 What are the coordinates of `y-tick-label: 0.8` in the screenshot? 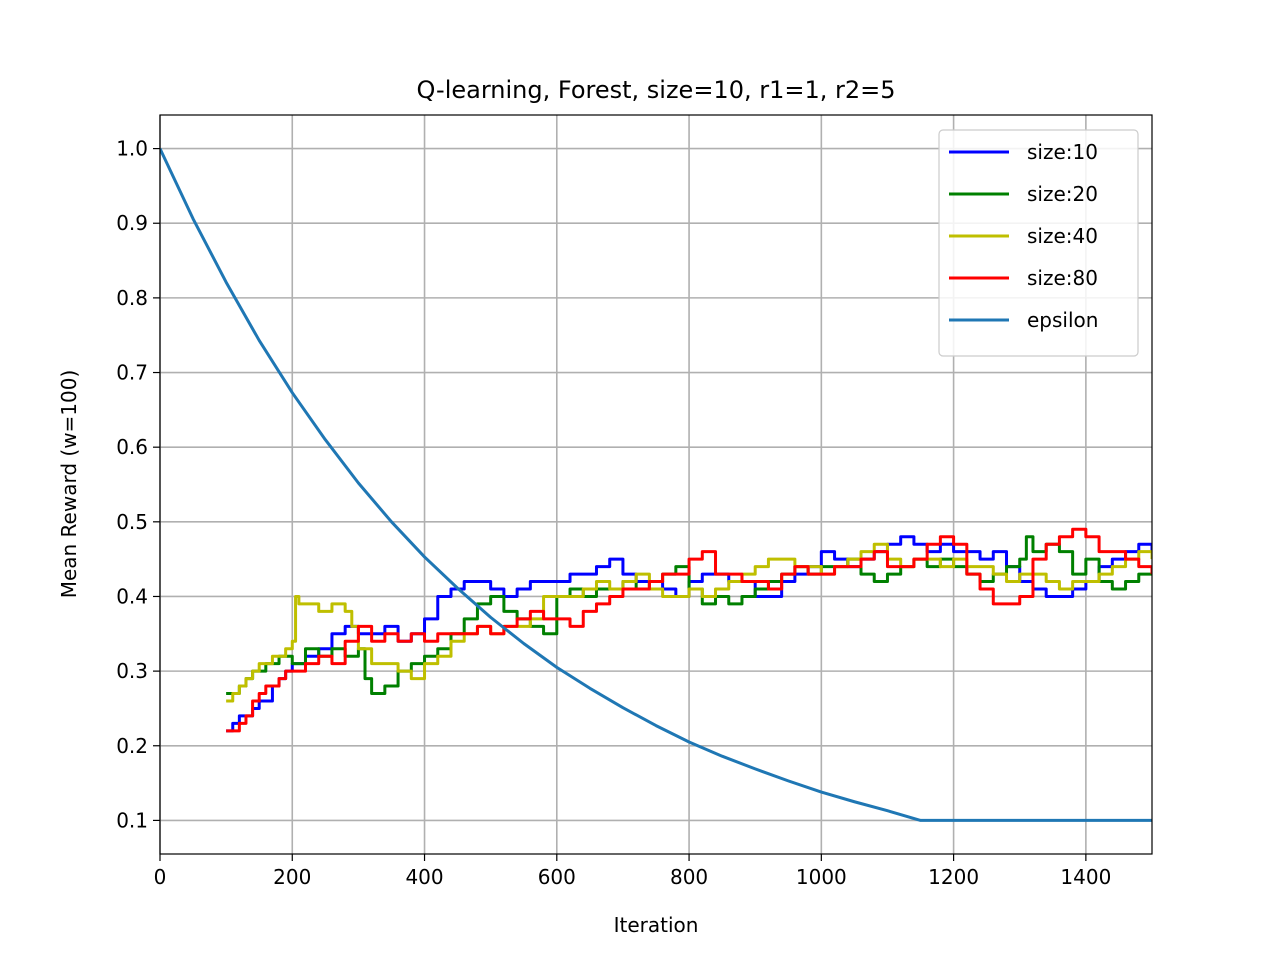 It's located at (132, 298).